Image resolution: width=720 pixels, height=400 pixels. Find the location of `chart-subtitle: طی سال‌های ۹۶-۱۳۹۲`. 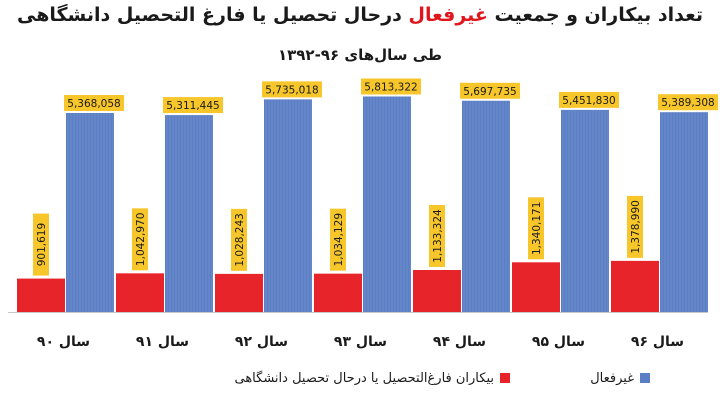

chart-subtitle: طی سال‌های ۹۶-۱۳۹۲ is located at coordinates (360, 55).